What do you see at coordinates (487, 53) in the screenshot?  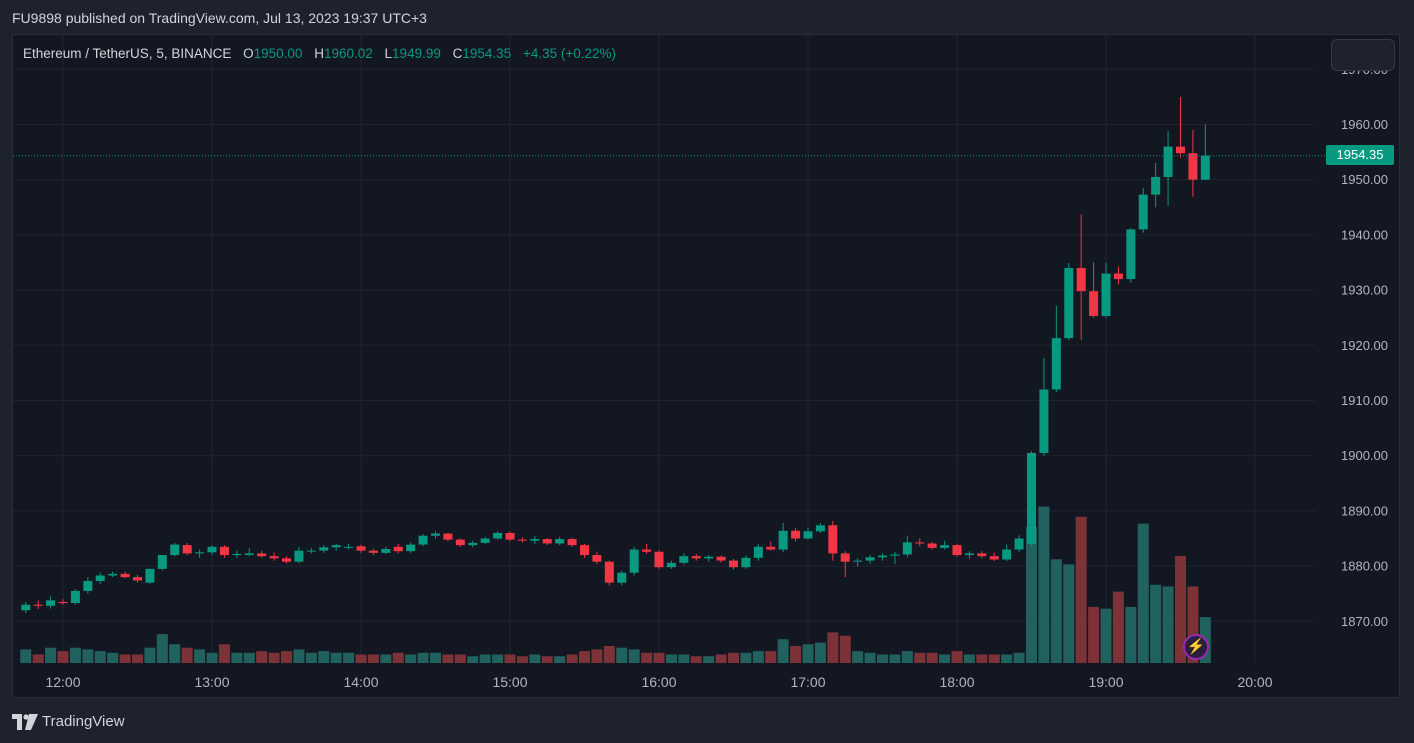 I see `close-value: 1954.35` at bounding box center [487, 53].